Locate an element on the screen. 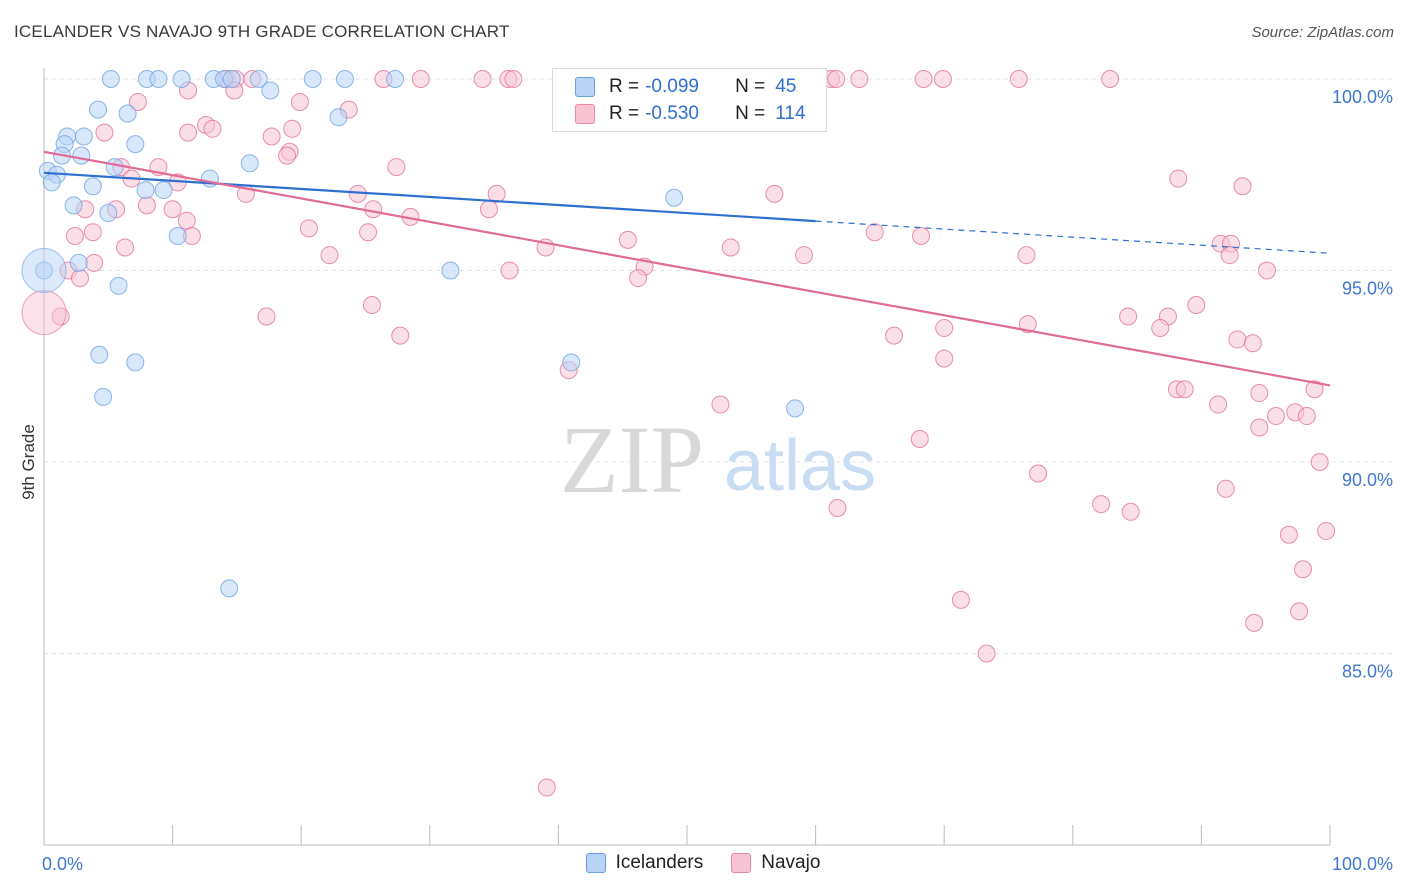 Image resolution: width=1406 pixels, height=892 pixels. legend-row-icelanders: R = -0.099 N = 45 is located at coordinates (685, 87).